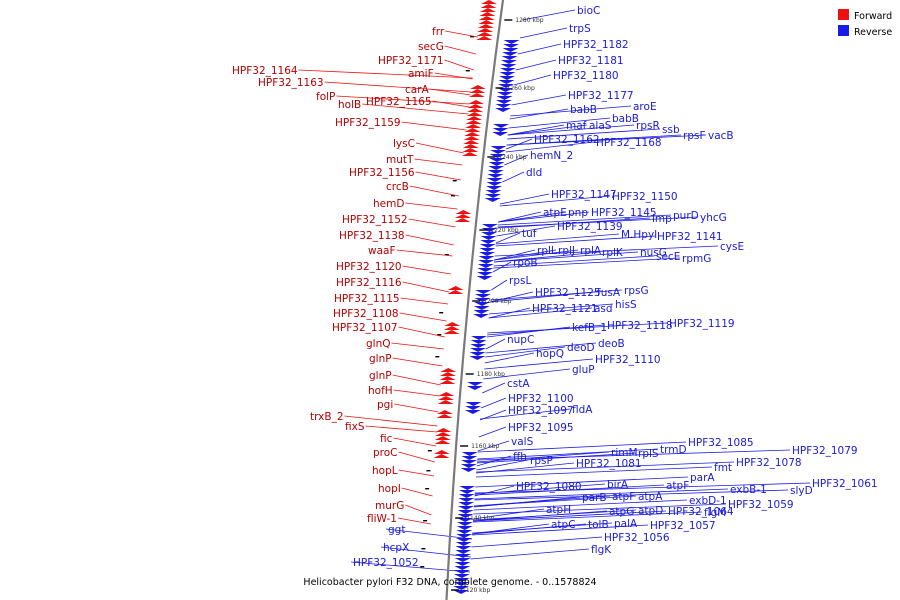  Describe the element at coordinates (520, 457) in the screenshot. I see `reverse-gene-label-67: ffh` at that location.